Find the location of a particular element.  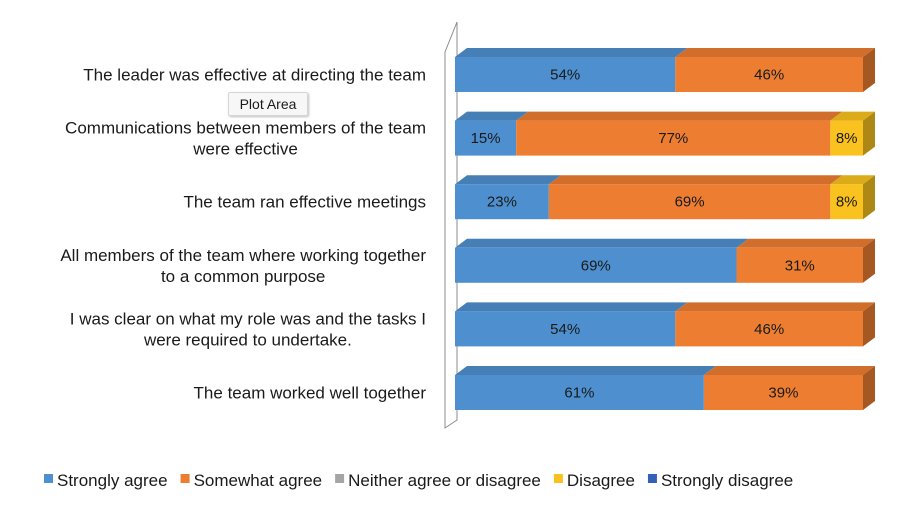

category-label: to a common purpose is located at coordinates (243, 276).